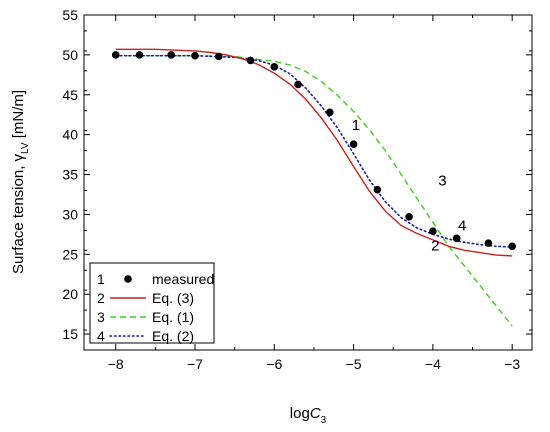 The width and height of the screenshot is (550, 432). I want to click on legend: 1 measured 2 Eq. (3) 3 Eq. (1) 4 Eq. (2), so click(152, 303).